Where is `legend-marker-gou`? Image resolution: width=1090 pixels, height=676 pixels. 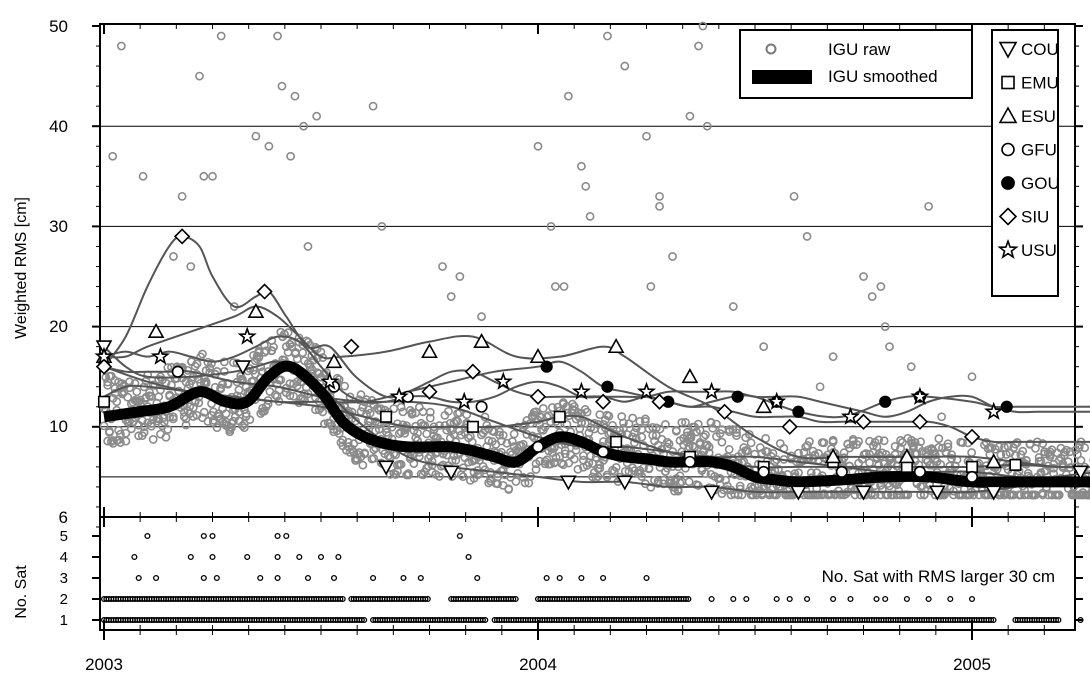
legend-marker-gou is located at coordinates (1008, 183).